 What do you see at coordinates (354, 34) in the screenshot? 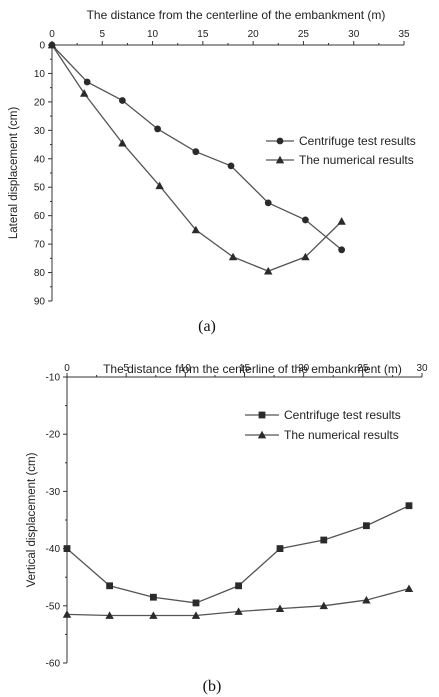
I see `chart-a-x-tick-label: 30` at bounding box center [354, 34].